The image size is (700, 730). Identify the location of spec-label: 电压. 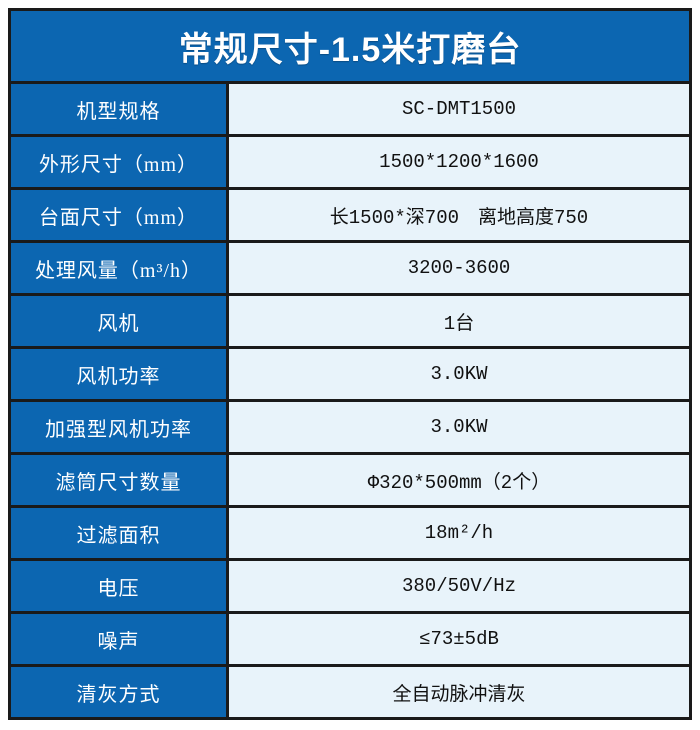
(118, 586).